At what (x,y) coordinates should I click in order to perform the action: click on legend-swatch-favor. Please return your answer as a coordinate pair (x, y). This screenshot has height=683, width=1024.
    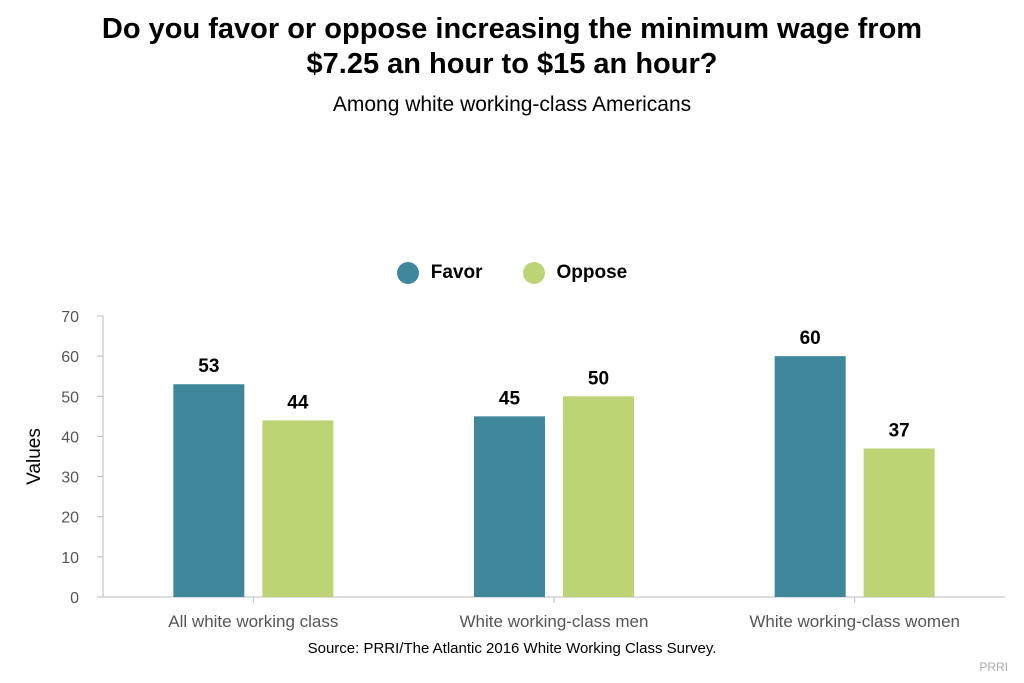
    Looking at the image, I should click on (407, 273).